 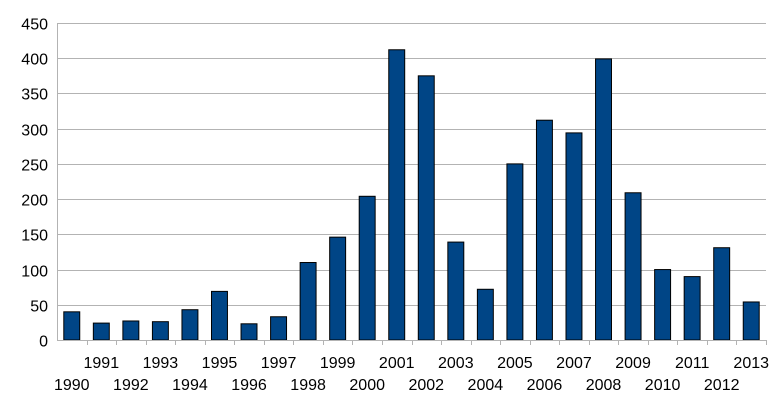 What do you see at coordinates (515, 363) in the screenshot?
I see `x-tick-label: 2005` at bounding box center [515, 363].